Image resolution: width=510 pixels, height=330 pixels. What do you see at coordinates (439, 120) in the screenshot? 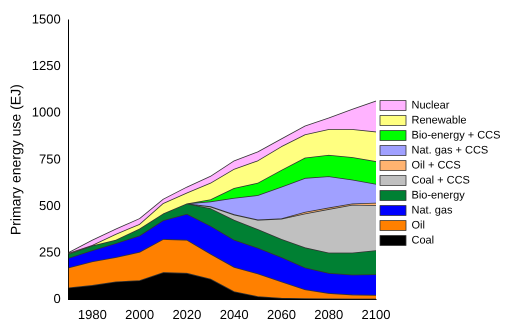
I see `legend-label: Renewable` at bounding box center [439, 120].